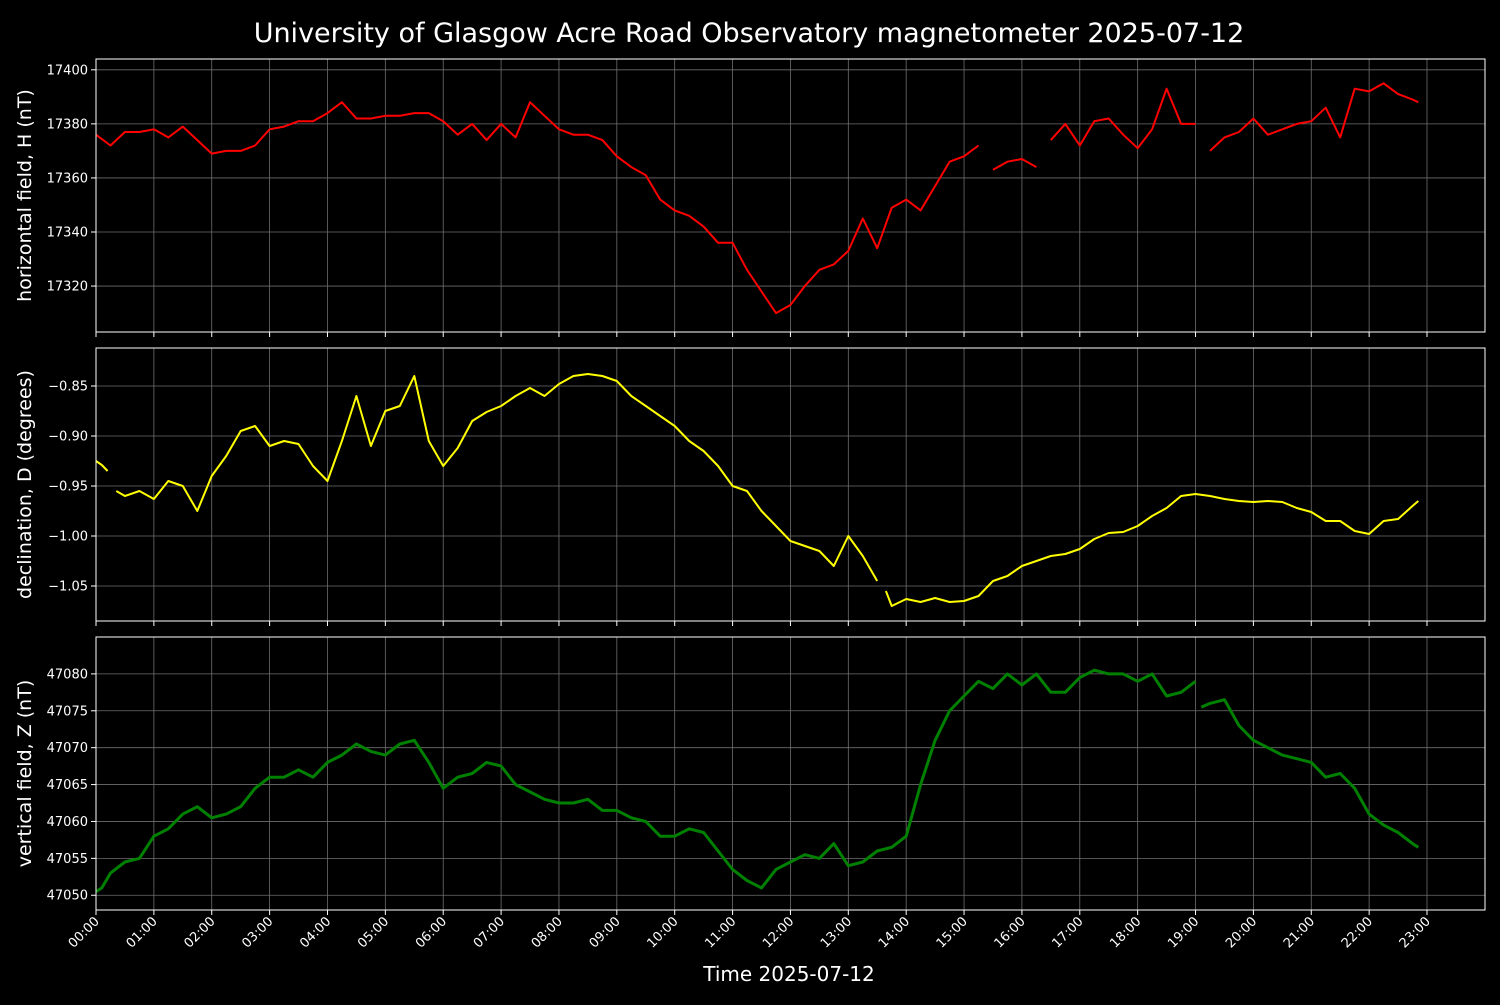 The height and width of the screenshot is (1005, 1500). Describe the element at coordinates (68, 537) in the screenshot. I see `y-tick-label: −1.00` at that location.